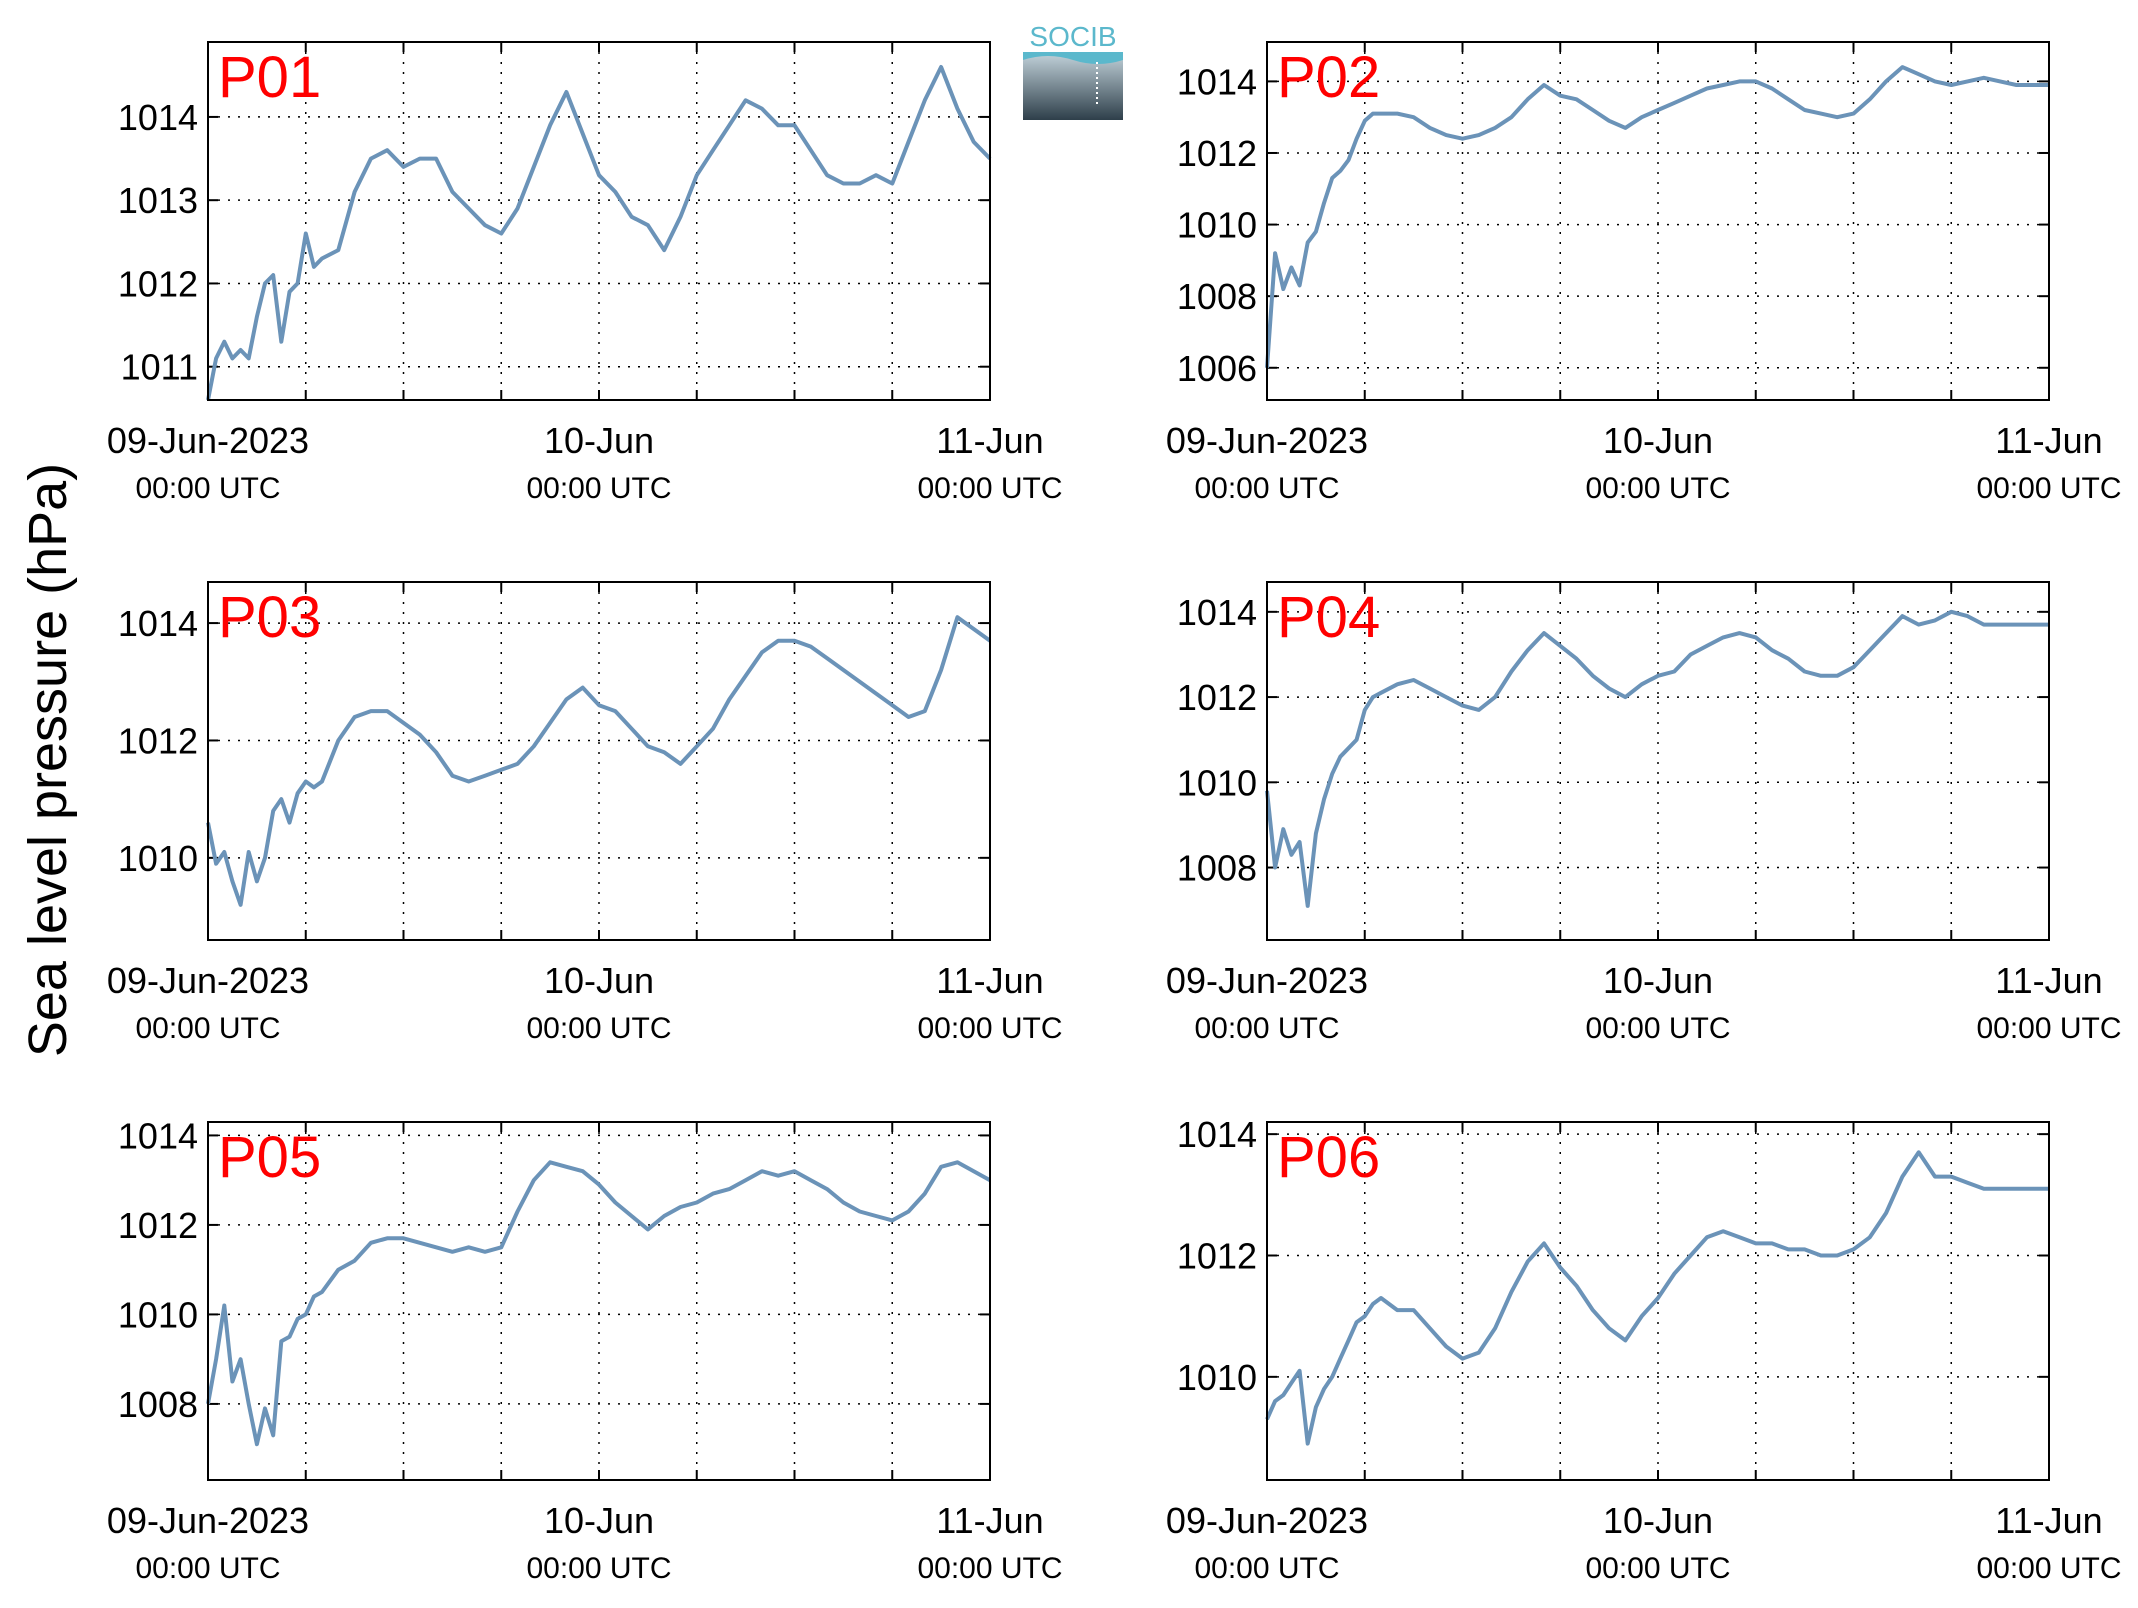  I want to click on series-line-p05, so click(598, 1303).